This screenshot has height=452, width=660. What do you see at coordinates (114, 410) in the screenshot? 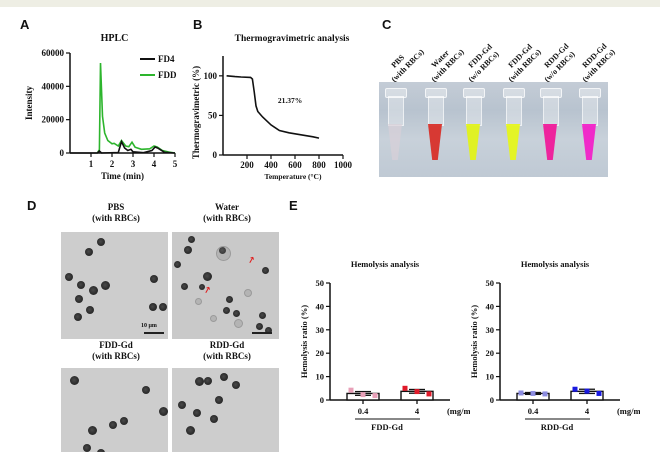
I see `micrograph` at bounding box center [114, 410].